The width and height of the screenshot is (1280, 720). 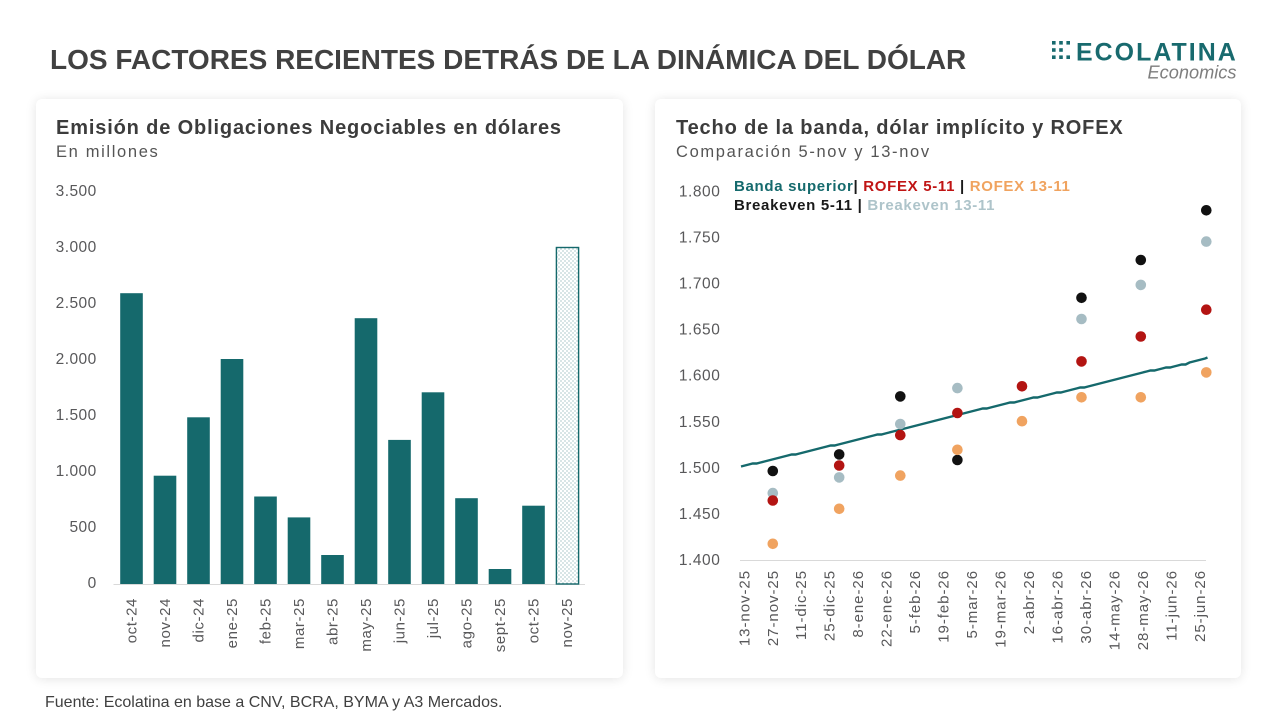 What do you see at coordinates (700, 238) in the screenshot?
I see `svg-text: 1.750` at bounding box center [700, 238].